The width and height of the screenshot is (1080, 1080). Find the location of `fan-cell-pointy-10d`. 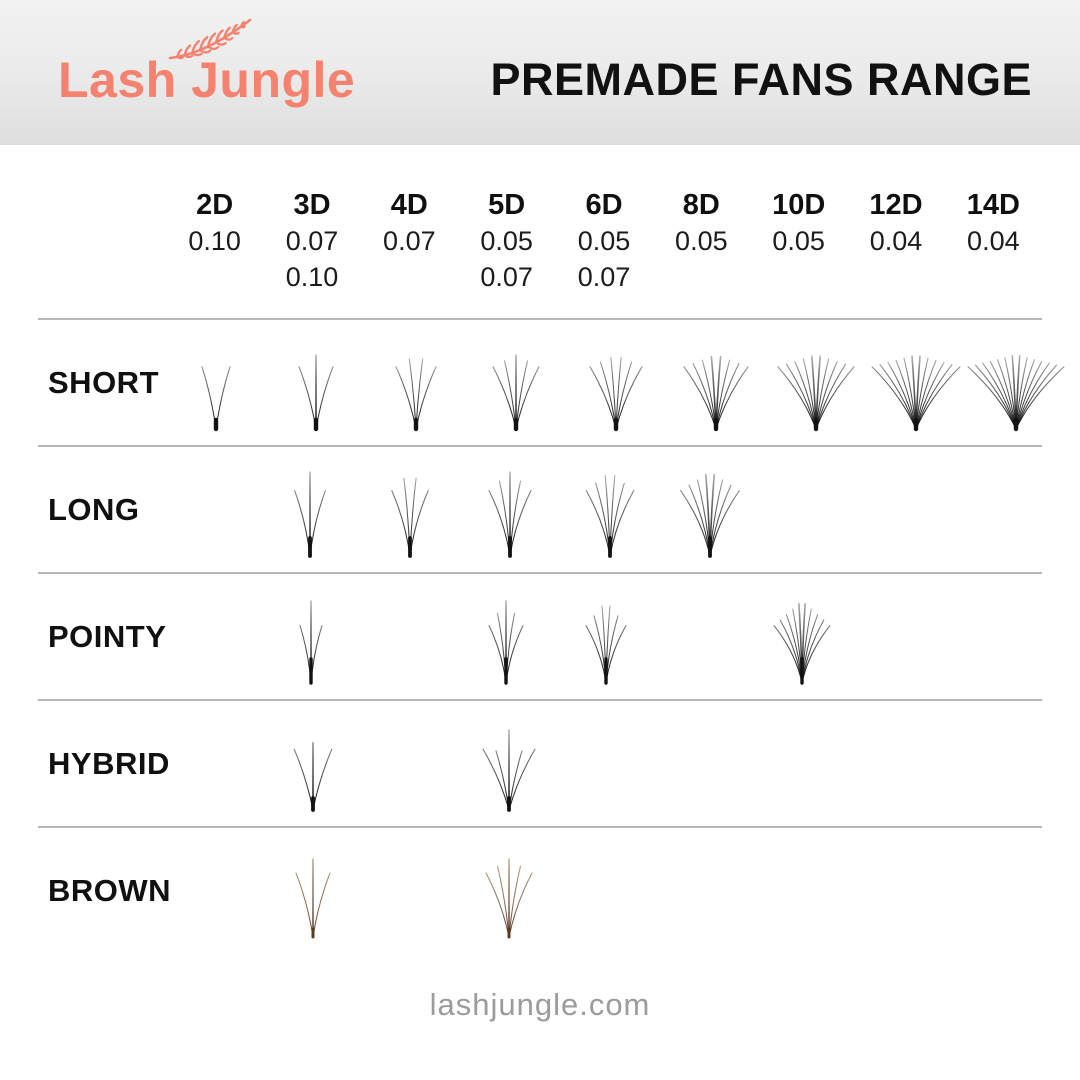

fan-cell-pointy-10d is located at coordinates (802, 636).